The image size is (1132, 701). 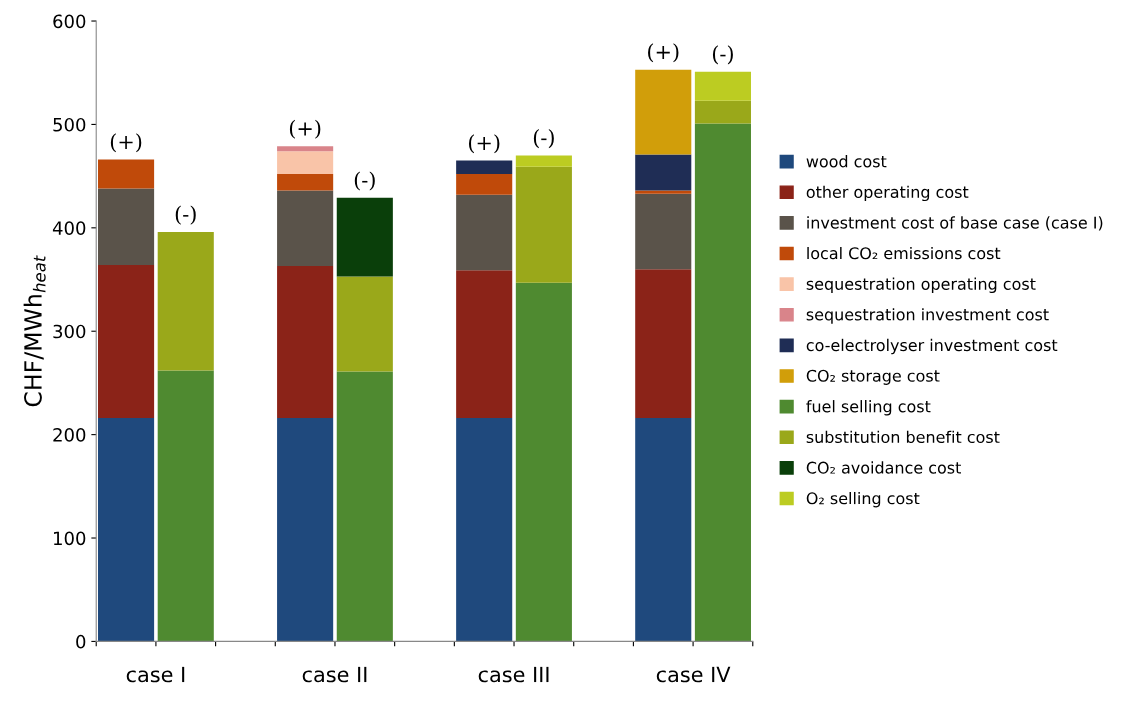 What do you see at coordinates (883, 467) in the screenshot?
I see `legend-label: CO₂ avoidance cost` at bounding box center [883, 467].